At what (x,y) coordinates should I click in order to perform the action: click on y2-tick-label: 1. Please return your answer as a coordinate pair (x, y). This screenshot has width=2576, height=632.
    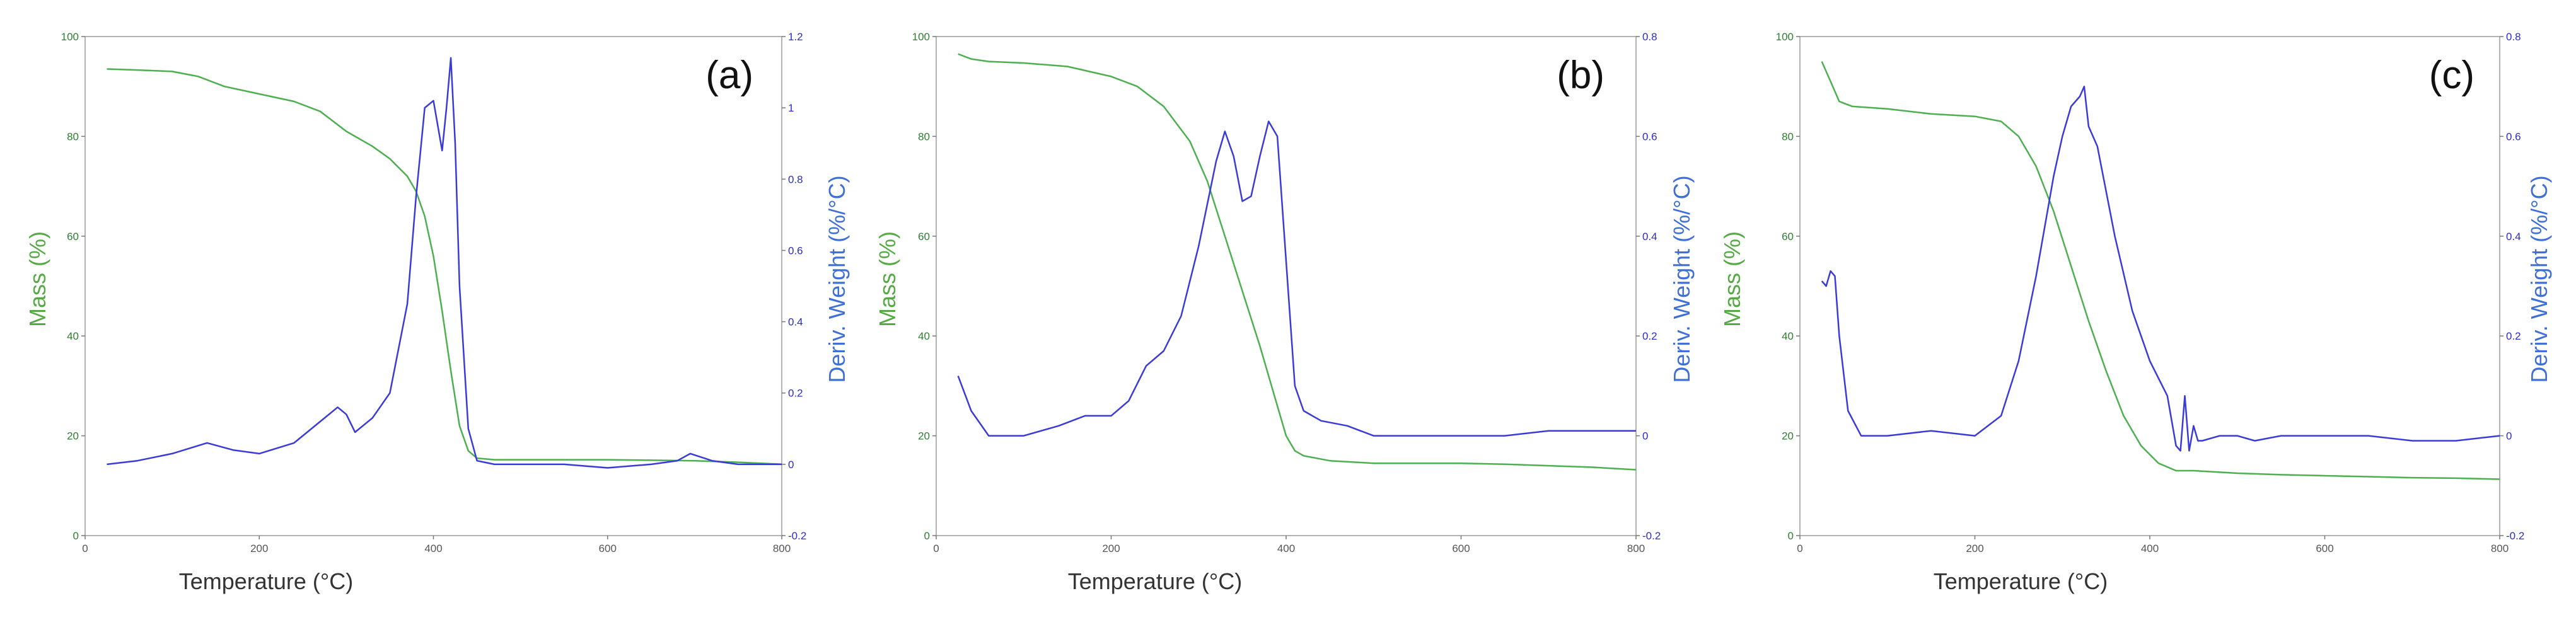
    Looking at the image, I should click on (791, 108).